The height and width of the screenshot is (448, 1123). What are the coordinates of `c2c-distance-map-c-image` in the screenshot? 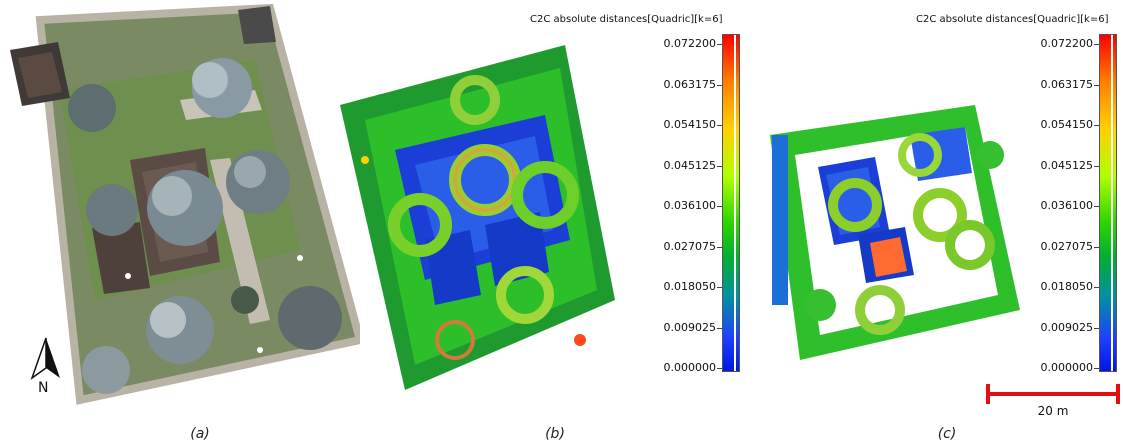 It's located at (895, 232).